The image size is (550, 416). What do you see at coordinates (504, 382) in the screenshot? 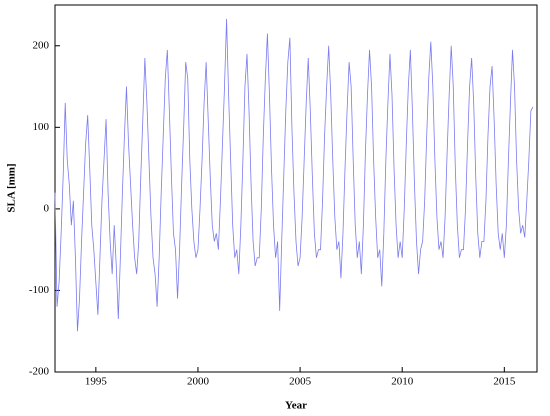
I see `x-tick-label: 2015` at bounding box center [504, 382].